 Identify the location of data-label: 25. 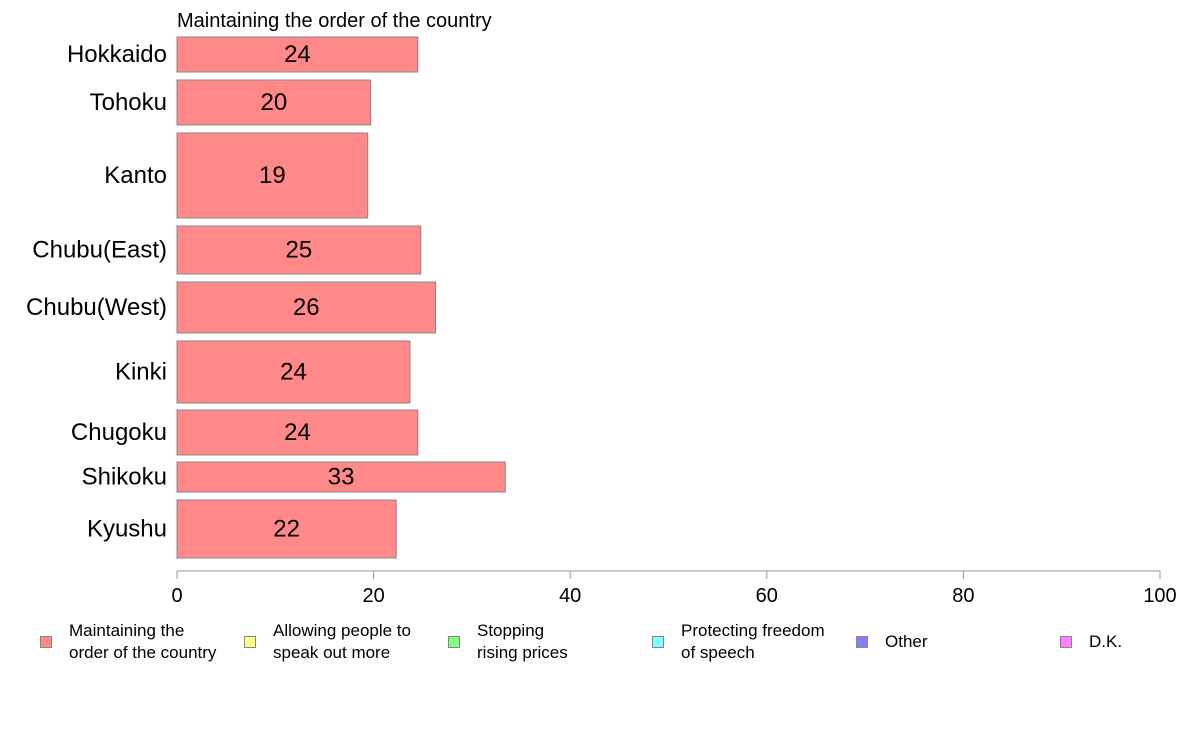
(299, 250).